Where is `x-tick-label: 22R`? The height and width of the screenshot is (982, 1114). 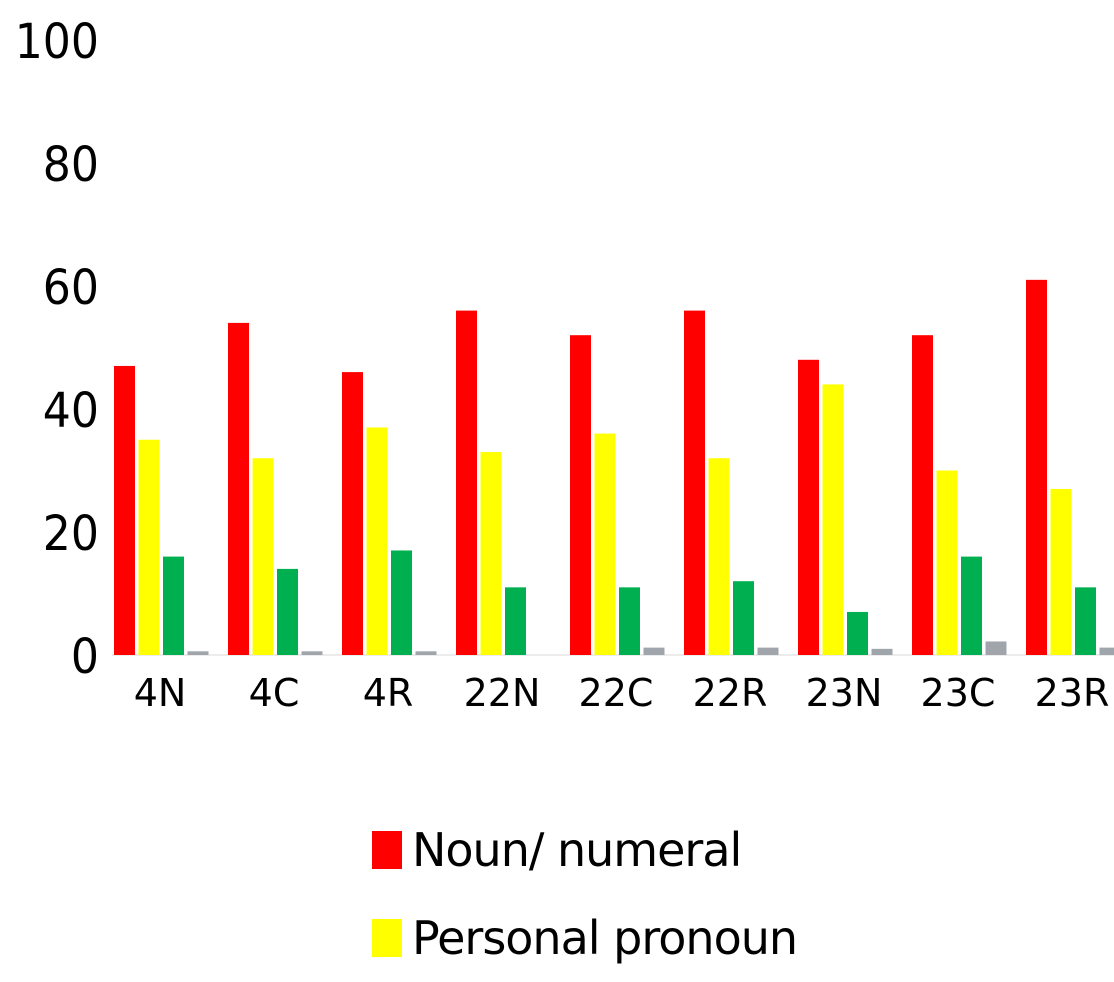 x-tick-label: 22R is located at coordinates (730, 693).